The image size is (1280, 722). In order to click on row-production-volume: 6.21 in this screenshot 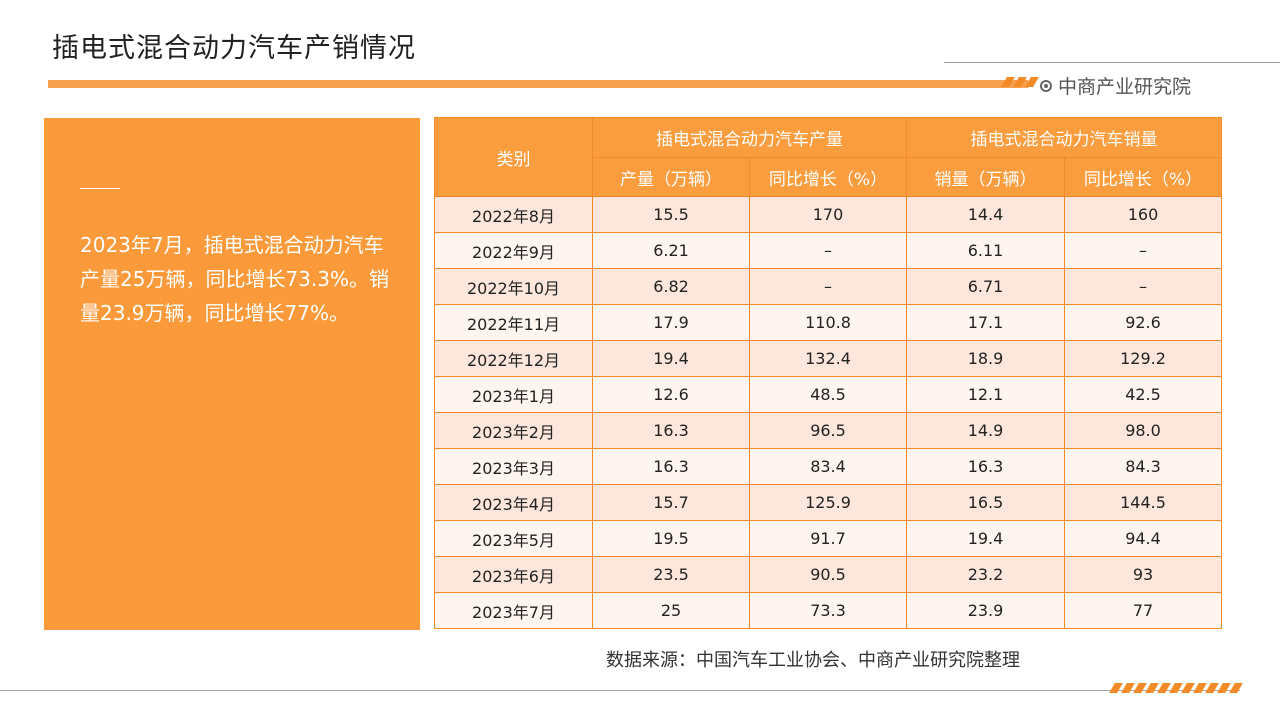, I will do `click(671, 250)`.